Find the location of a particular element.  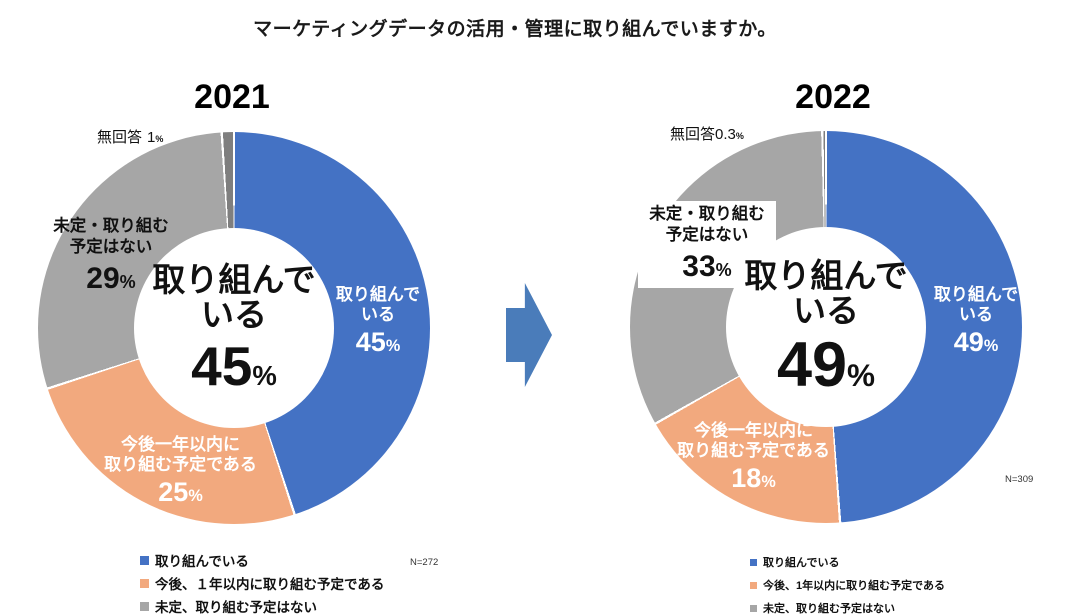

segment-label-working-2021: 取り組んで いる 45% is located at coordinates (378, 321).